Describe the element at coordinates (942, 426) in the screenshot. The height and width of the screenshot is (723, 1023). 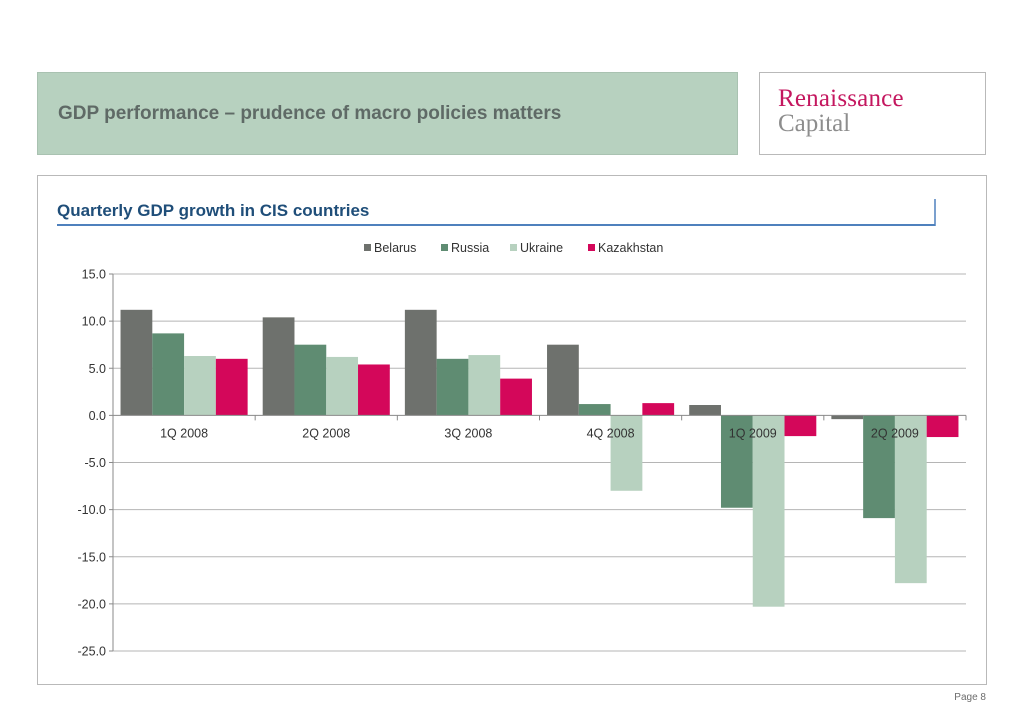
I see `bar-kazakhstan-2q-2009` at that location.